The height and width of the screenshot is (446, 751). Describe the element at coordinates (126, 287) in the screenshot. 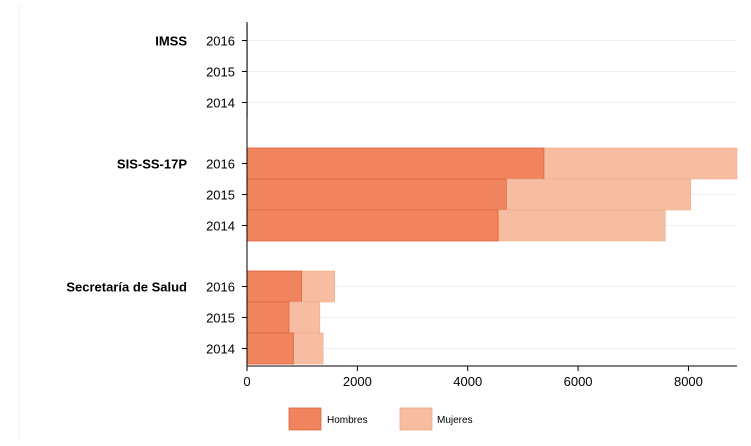

I see `group-label: Secretaría de Salud` at that location.